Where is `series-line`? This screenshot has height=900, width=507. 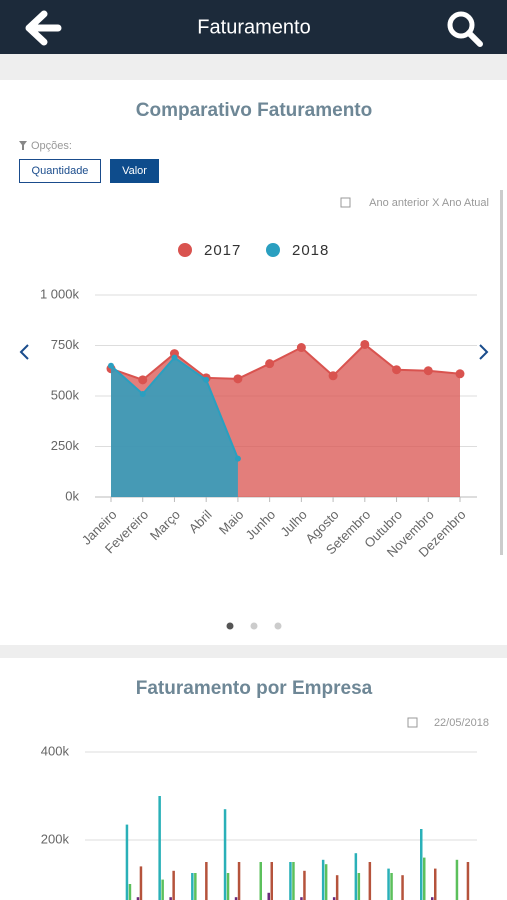 series-line is located at coordinates (285, 362).